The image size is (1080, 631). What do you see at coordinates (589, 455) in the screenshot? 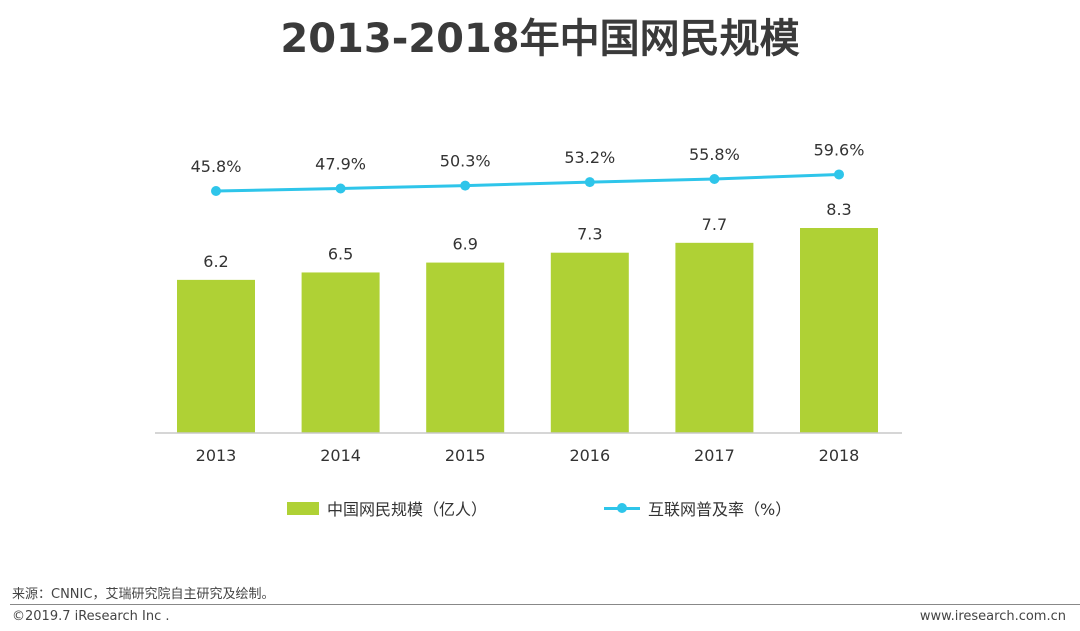
I see `x-tick-label: 2016` at bounding box center [589, 455].